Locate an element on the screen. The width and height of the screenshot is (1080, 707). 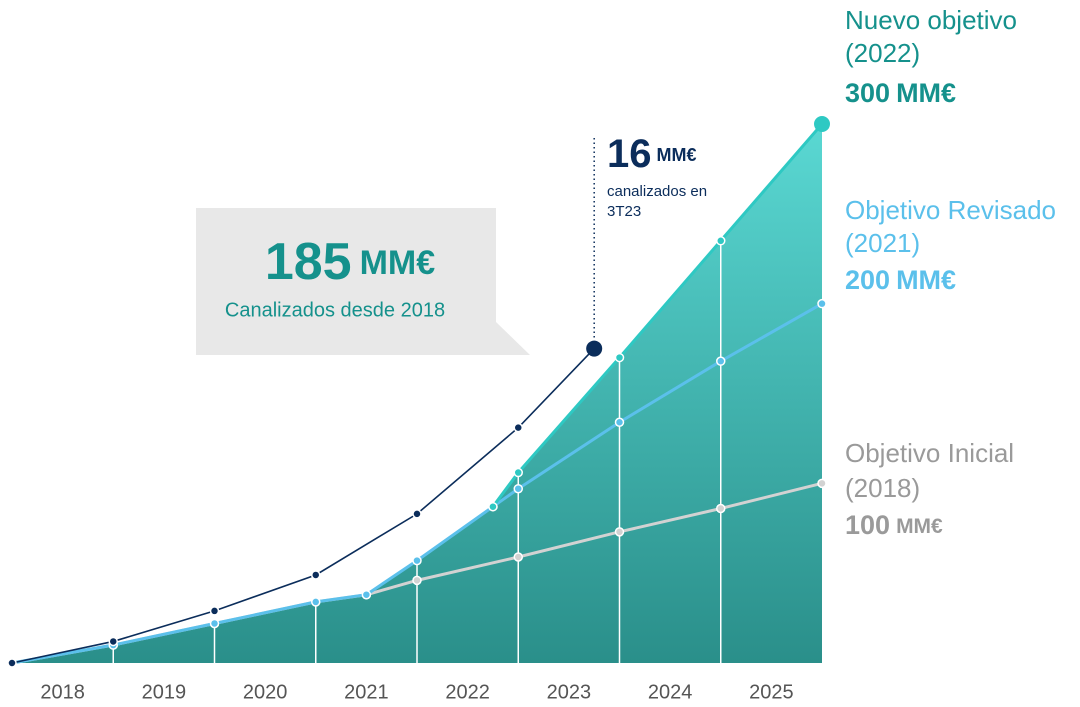
quarter-unit: MM€ is located at coordinates (677, 155).